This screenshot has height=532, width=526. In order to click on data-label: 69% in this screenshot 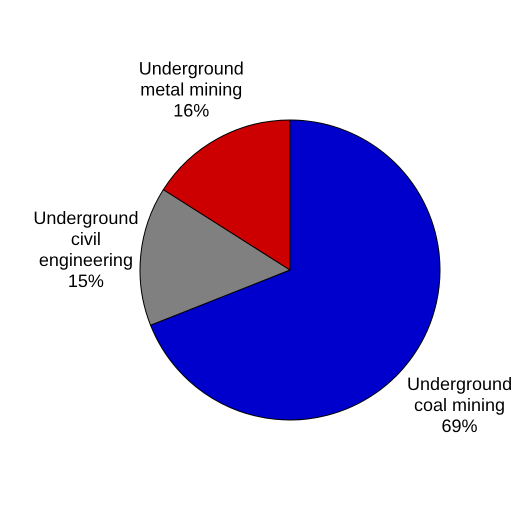, I will do `click(460, 426)`.